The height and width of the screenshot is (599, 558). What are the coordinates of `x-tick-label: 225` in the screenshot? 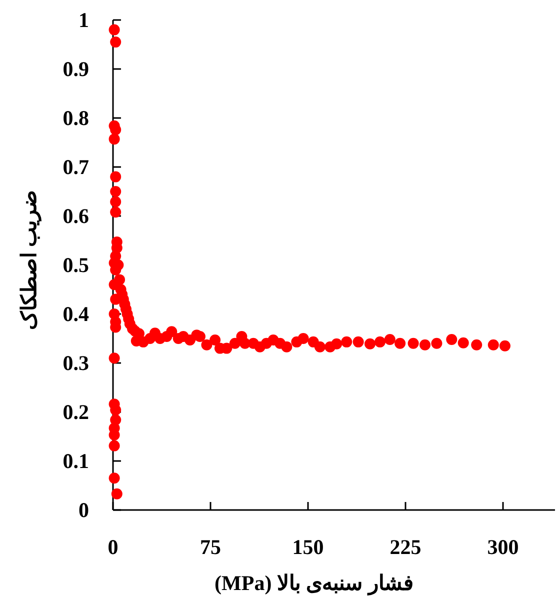 It's located at (406, 547).